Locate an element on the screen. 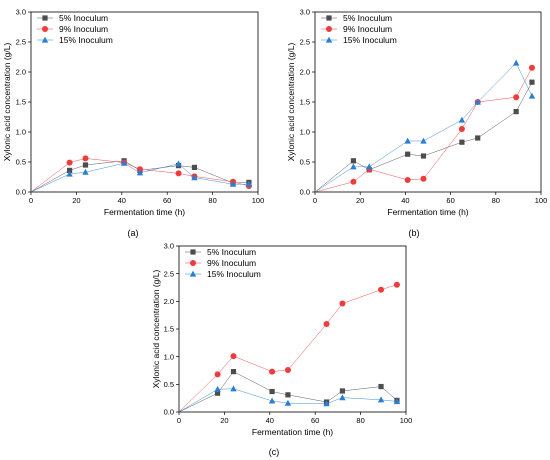 The image size is (550, 460). panel-label: (a) is located at coordinates (133, 233).